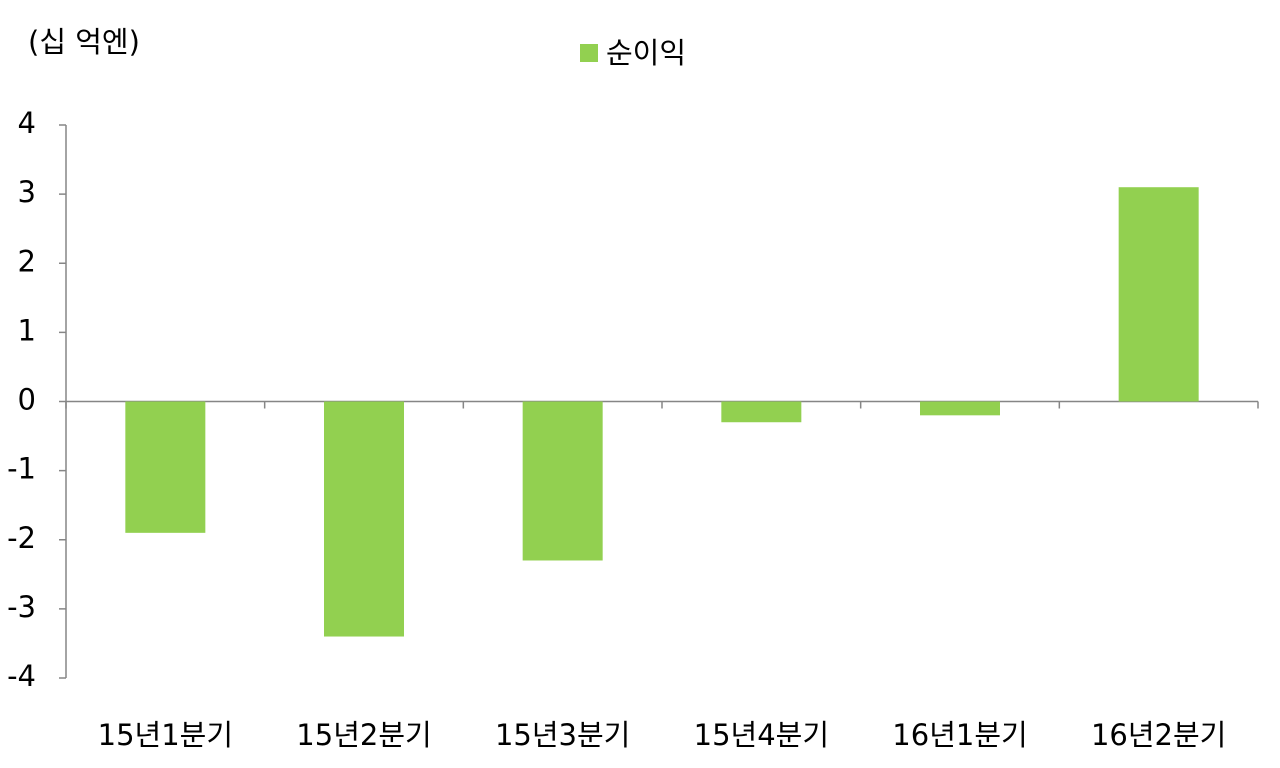 This screenshot has width=1280, height=768. I want to click on x-tick-label: 15년2분기, so click(363, 735).